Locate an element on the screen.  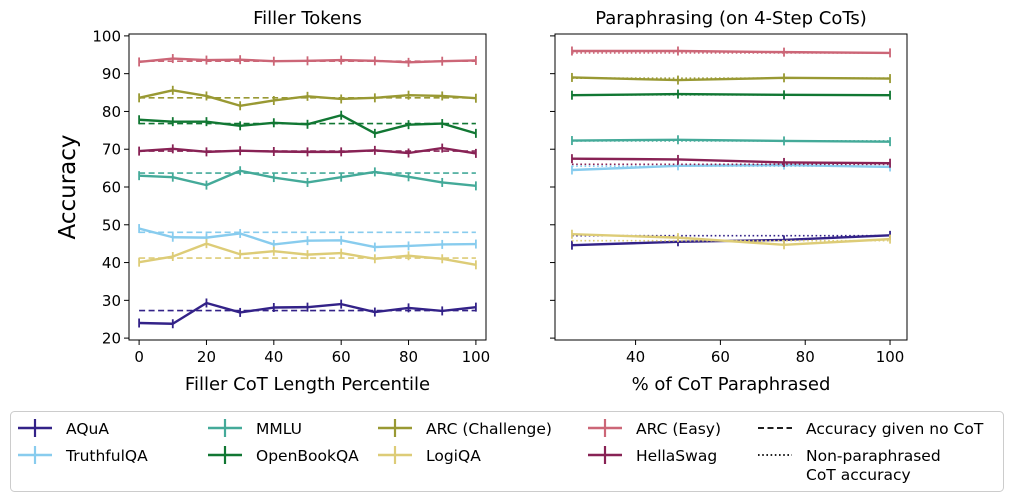
legend-label-line: HellaSwag is located at coordinates (676, 456).